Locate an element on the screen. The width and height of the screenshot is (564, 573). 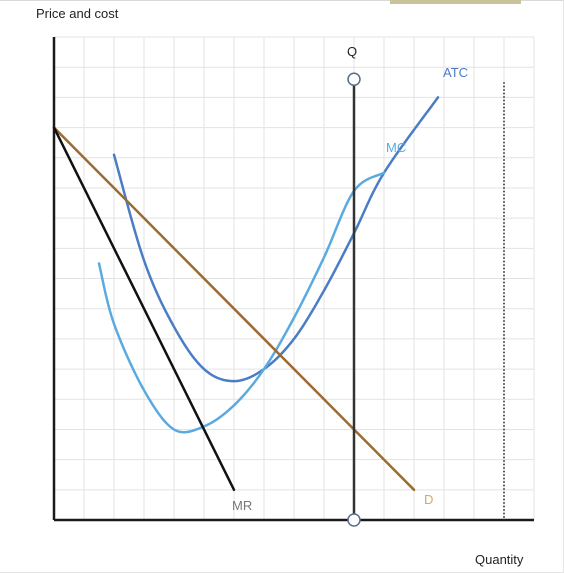
x-axis-title: Quantity is located at coordinates (499, 559).